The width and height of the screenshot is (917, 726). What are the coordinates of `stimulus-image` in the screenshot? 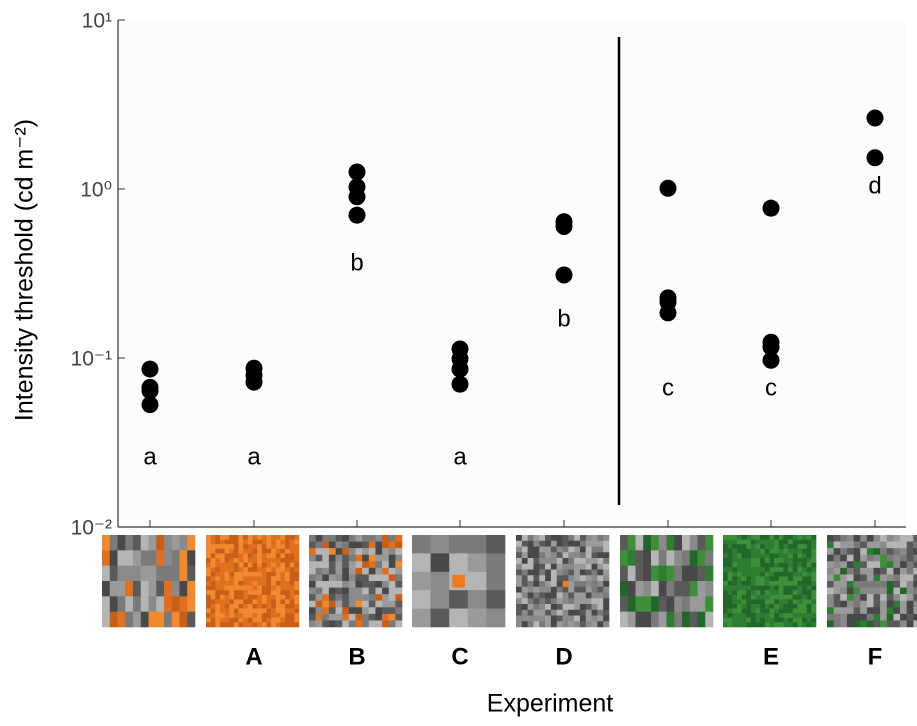 It's located at (872, 581).